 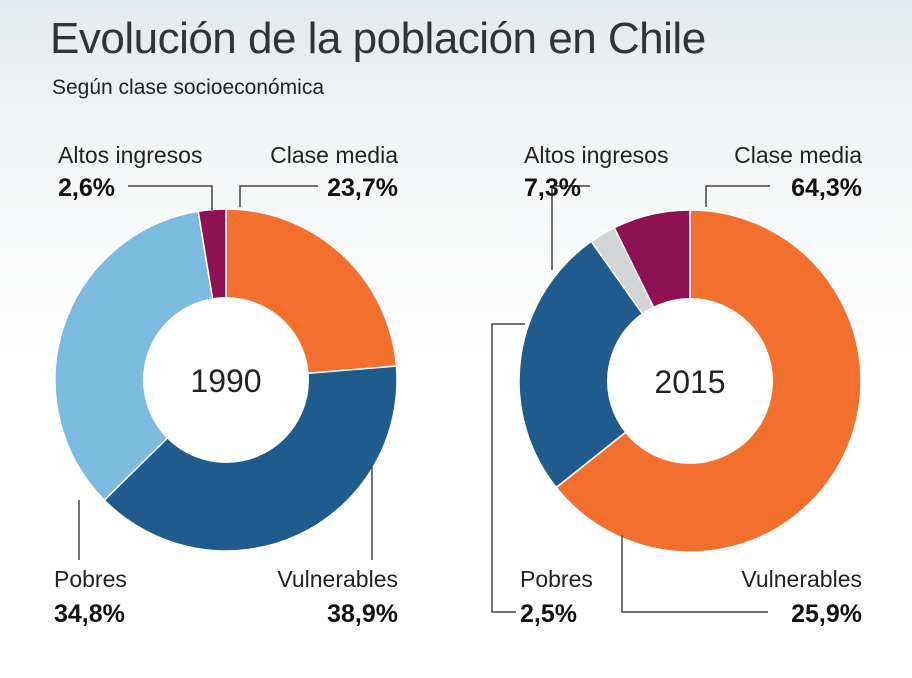 I want to click on value-altos-2015: 7,3%, so click(x=552, y=188).